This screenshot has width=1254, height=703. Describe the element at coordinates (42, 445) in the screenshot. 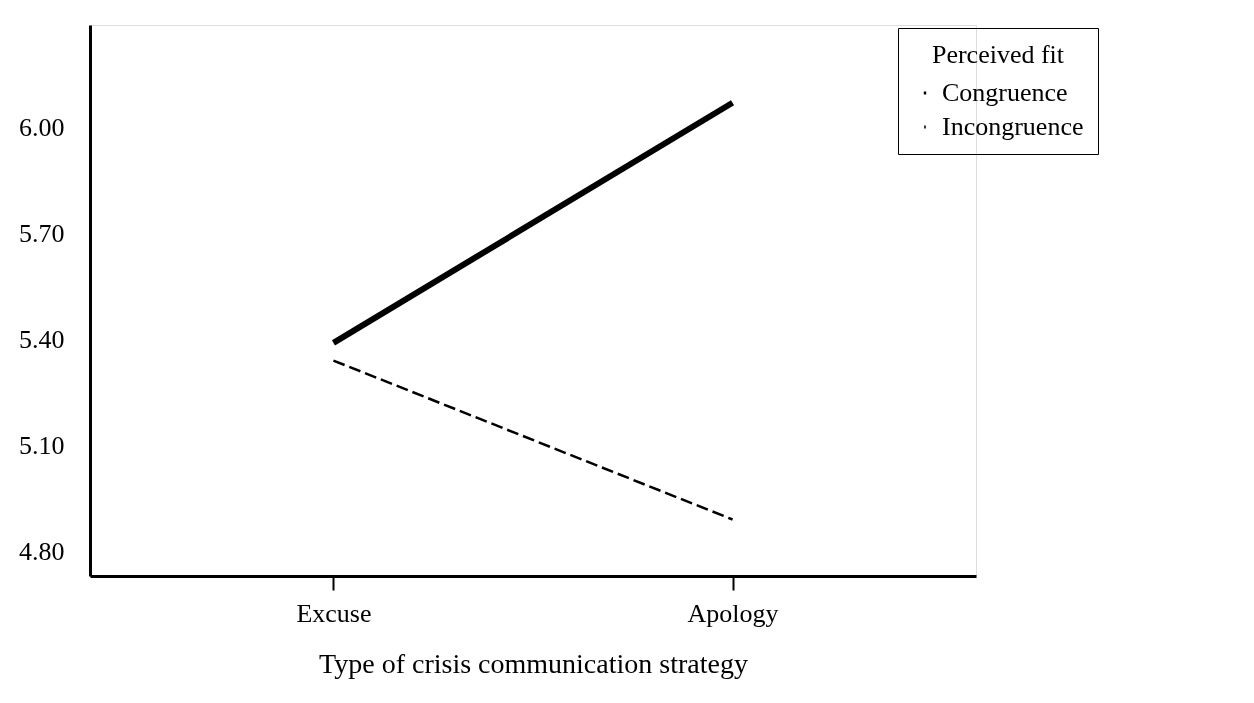

I see `y-tick-label: 5.10` at that location.